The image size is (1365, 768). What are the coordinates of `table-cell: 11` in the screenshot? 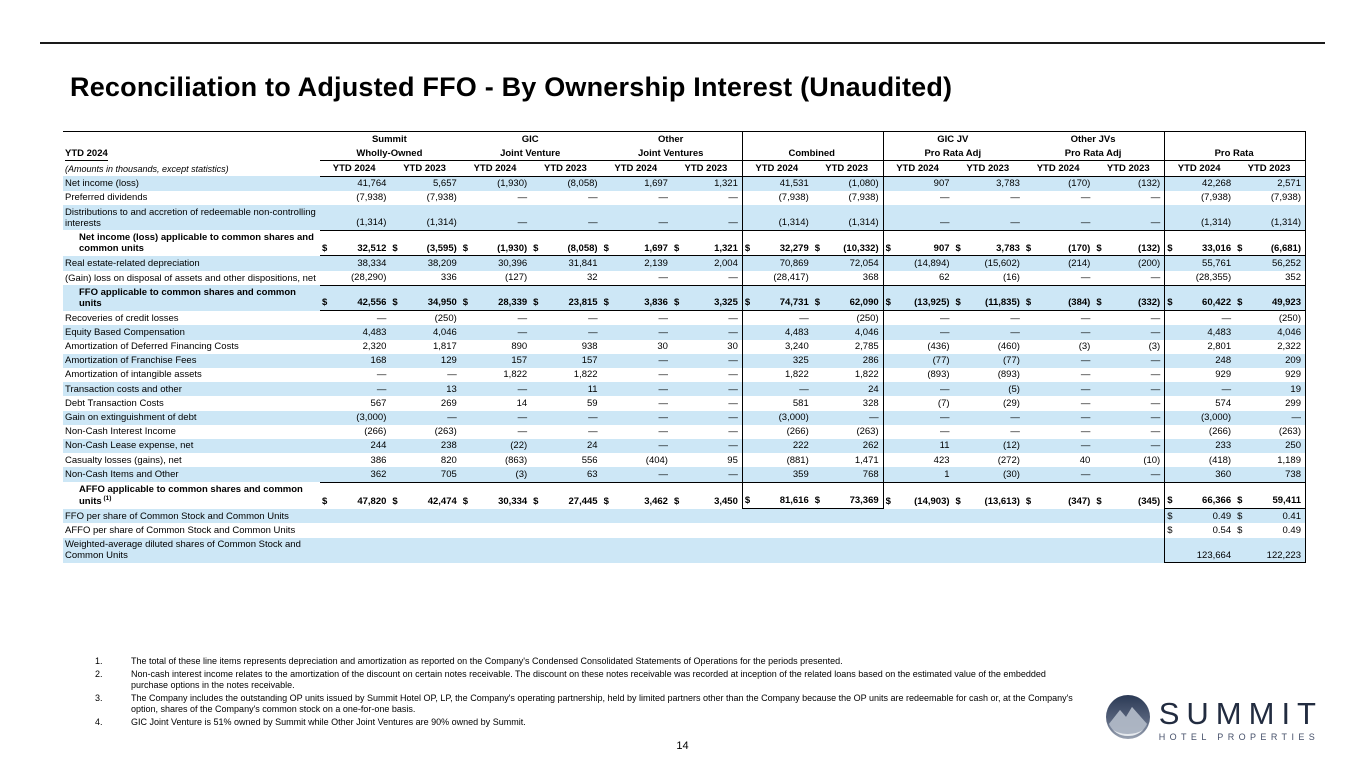 It's located at (918, 446).